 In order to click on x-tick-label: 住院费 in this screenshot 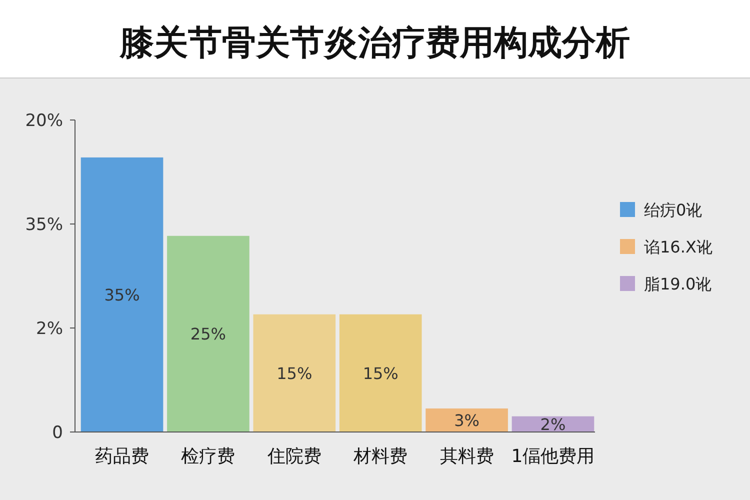, I will do `click(294, 456)`.